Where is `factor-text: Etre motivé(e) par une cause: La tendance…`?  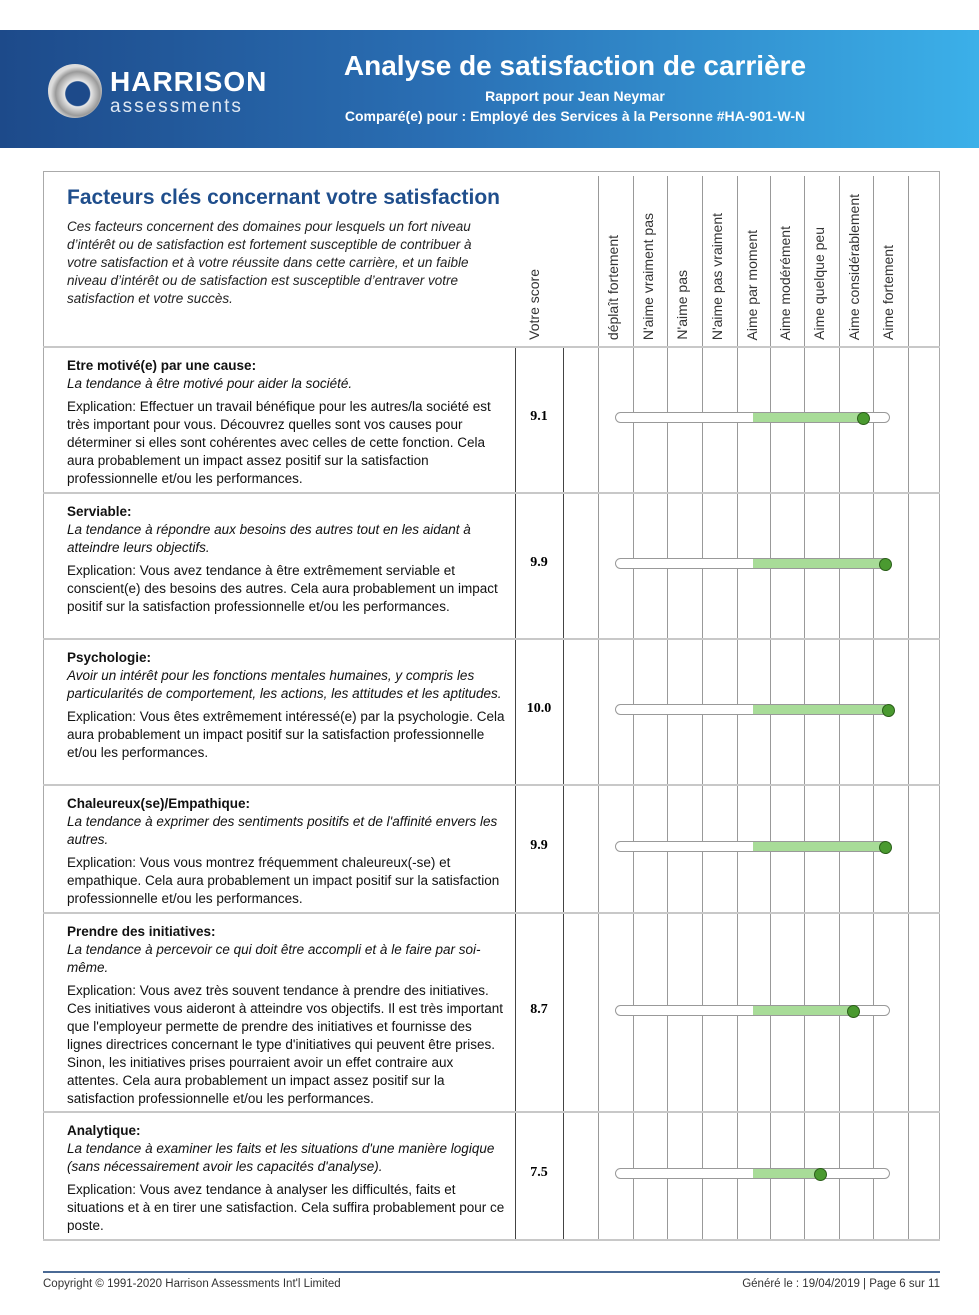
factor-text: Etre motivé(e) par une cause: La tendance… is located at coordinates (287, 422).